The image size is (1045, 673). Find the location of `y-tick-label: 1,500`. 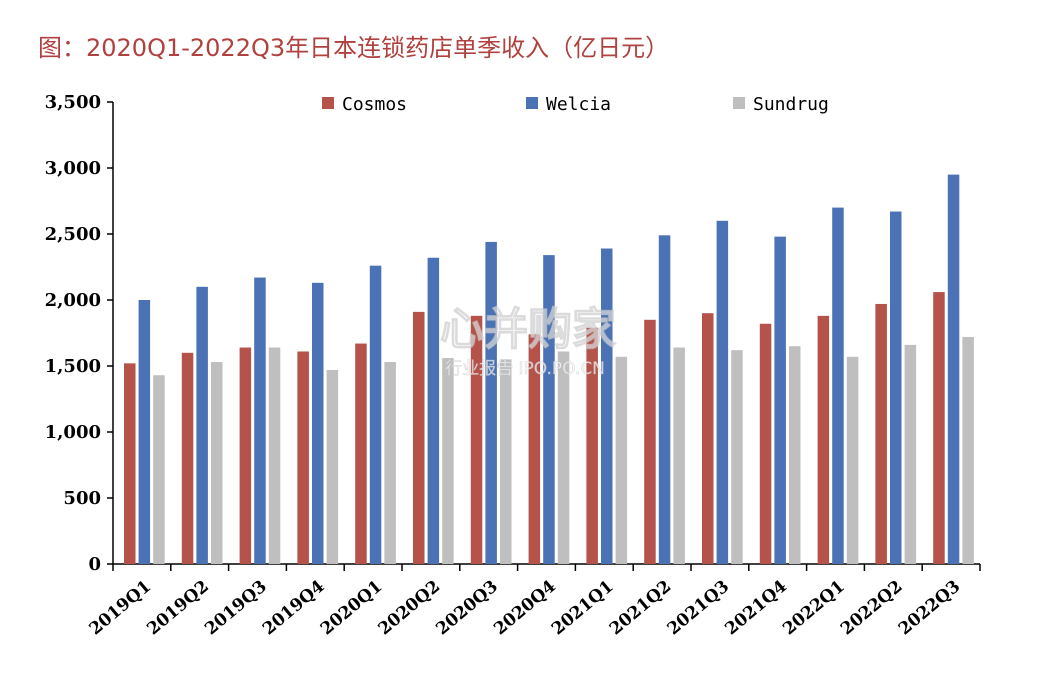

y-tick-label: 1,500 is located at coordinates (73, 366).